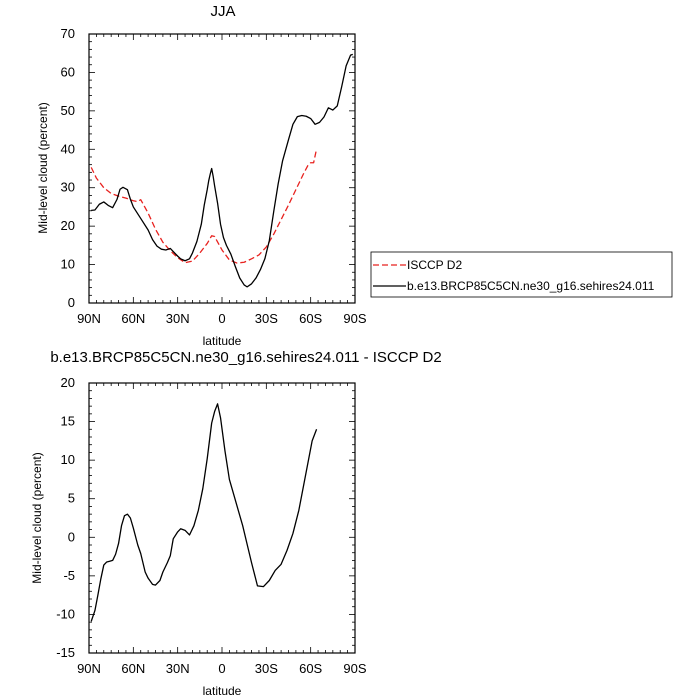  I want to click on top-x-tick-label: 90N, so click(89, 318).